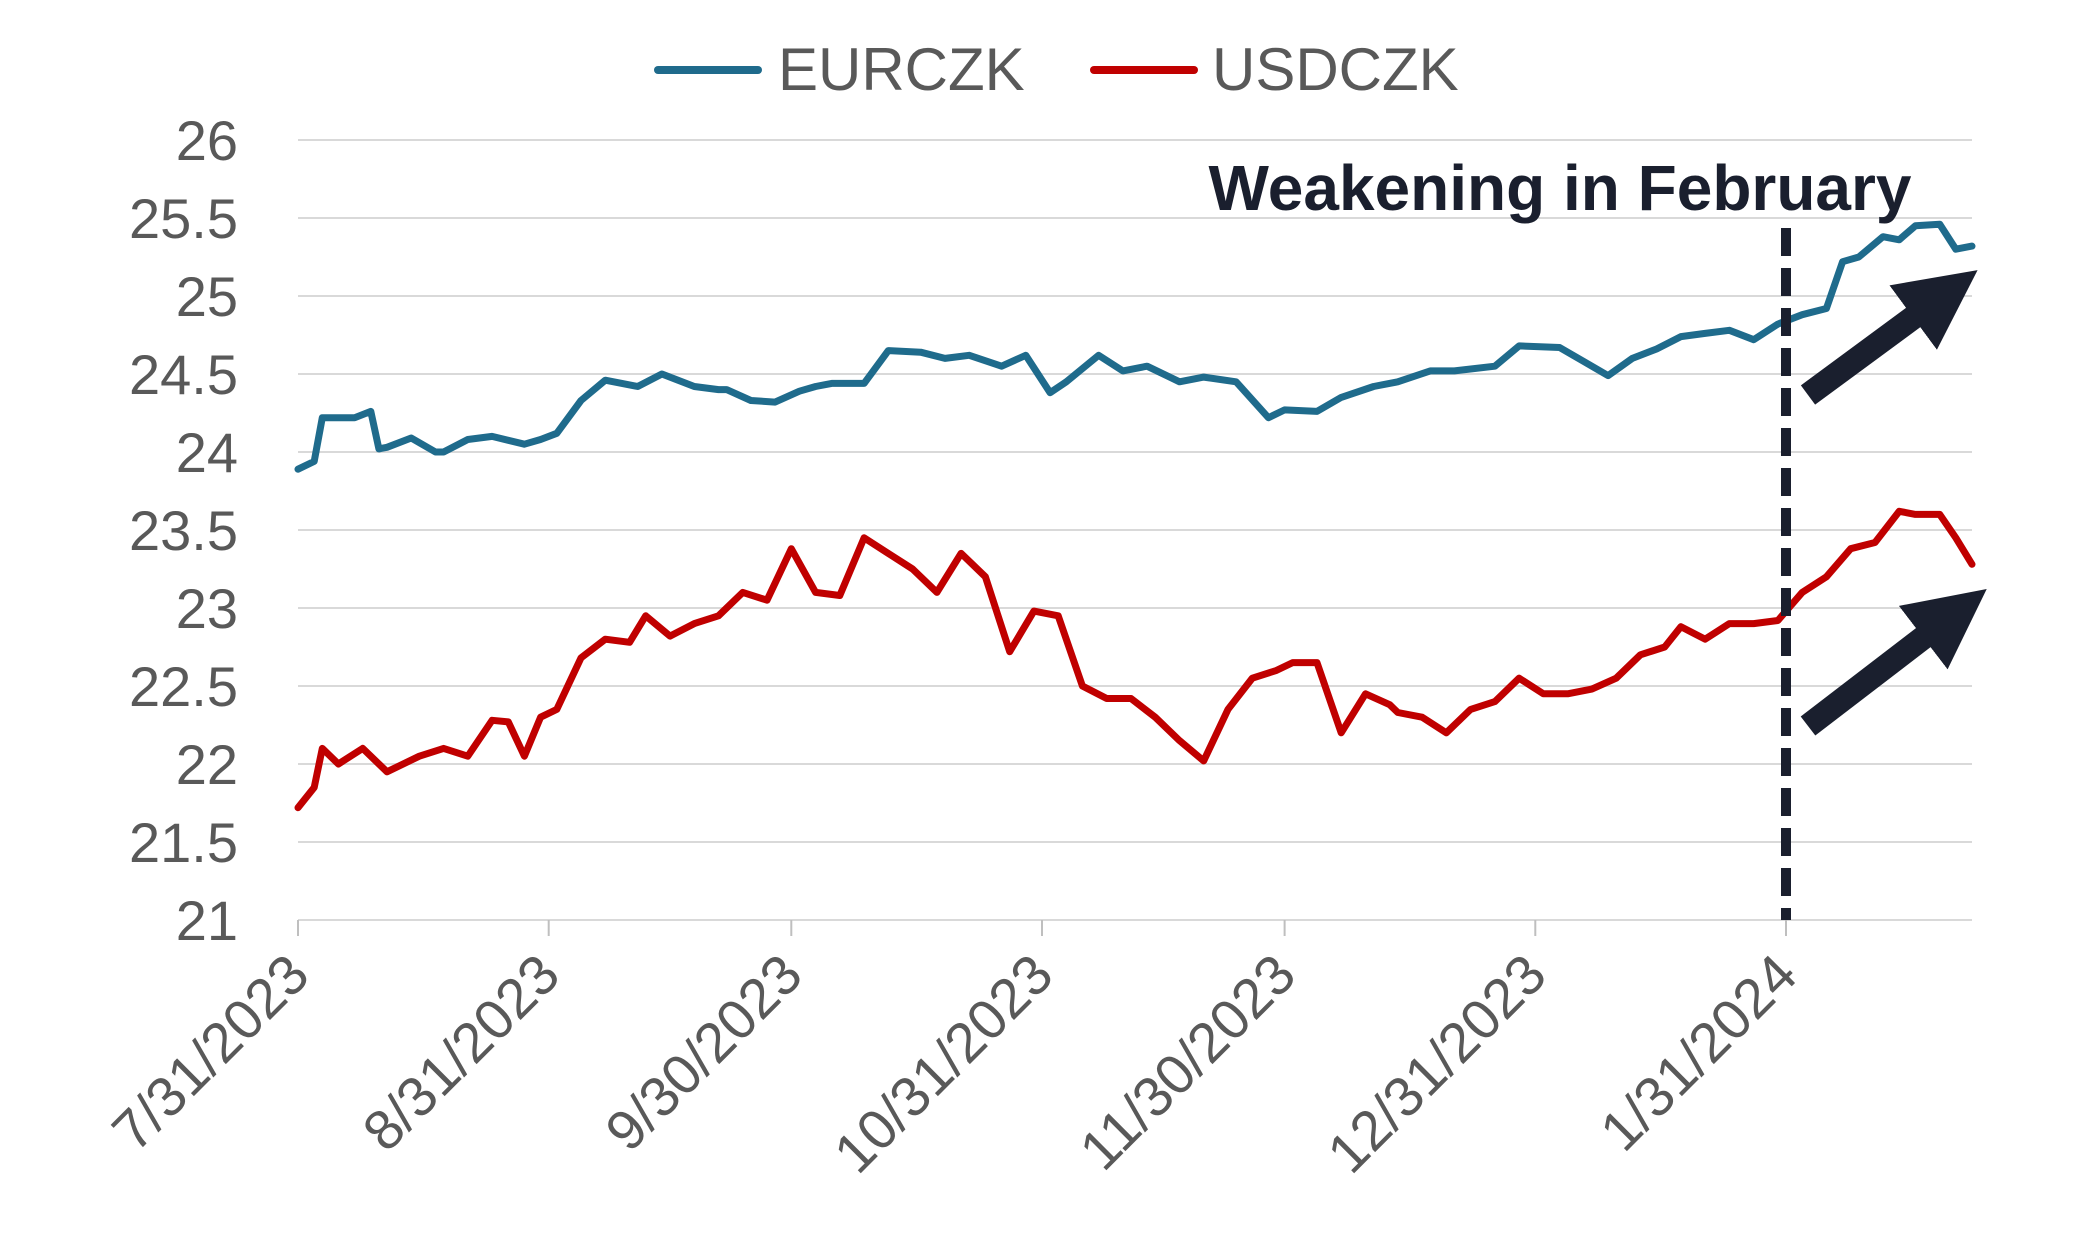  Describe the element at coordinates (207, 140) in the screenshot. I see `y-tick-label: 26` at that location.